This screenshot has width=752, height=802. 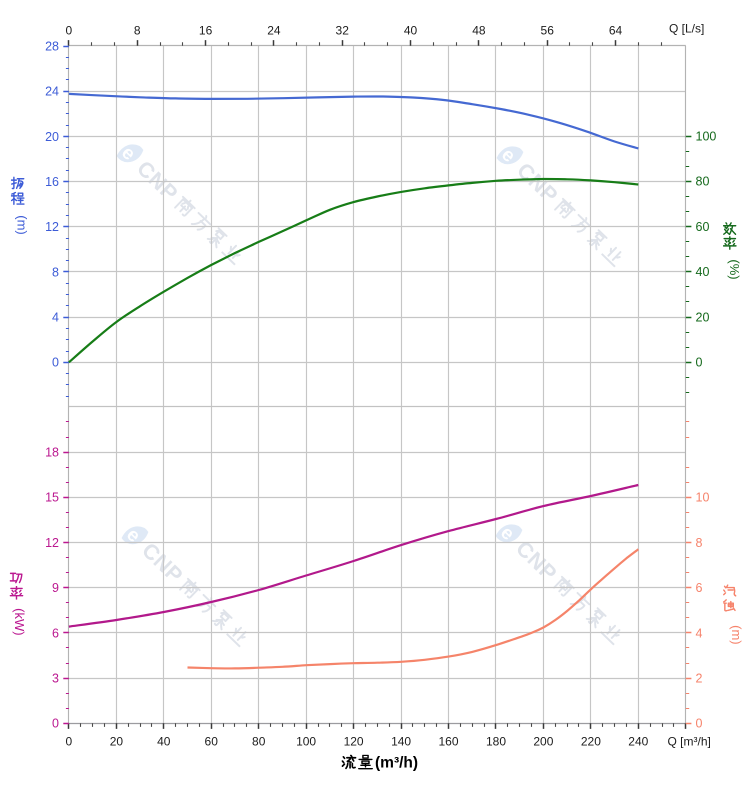 What do you see at coordinates (55, 588) in the screenshot?
I see `svg-text: 9` at bounding box center [55, 588].